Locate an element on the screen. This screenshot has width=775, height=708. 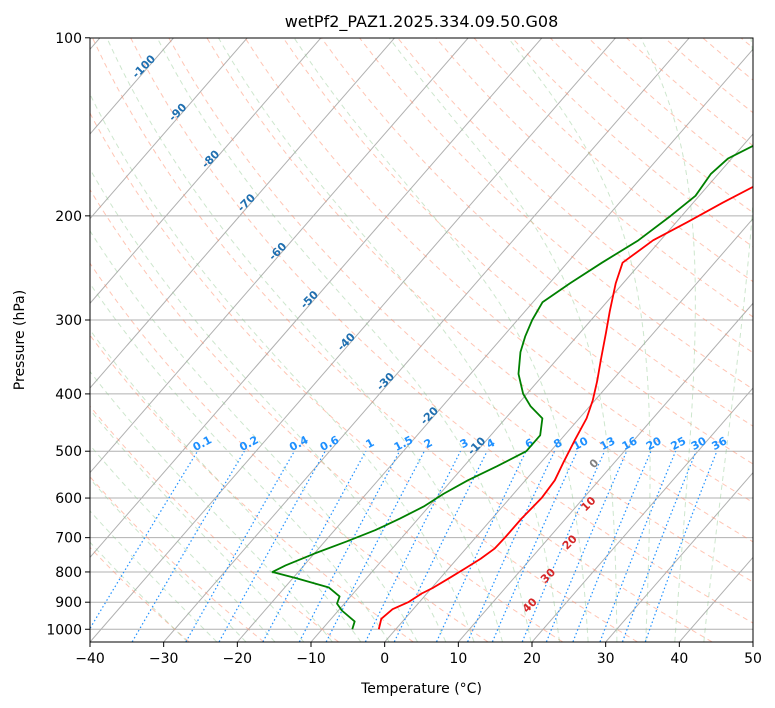
x-axis-label: Temperature (°C) is located at coordinates (421, 689).